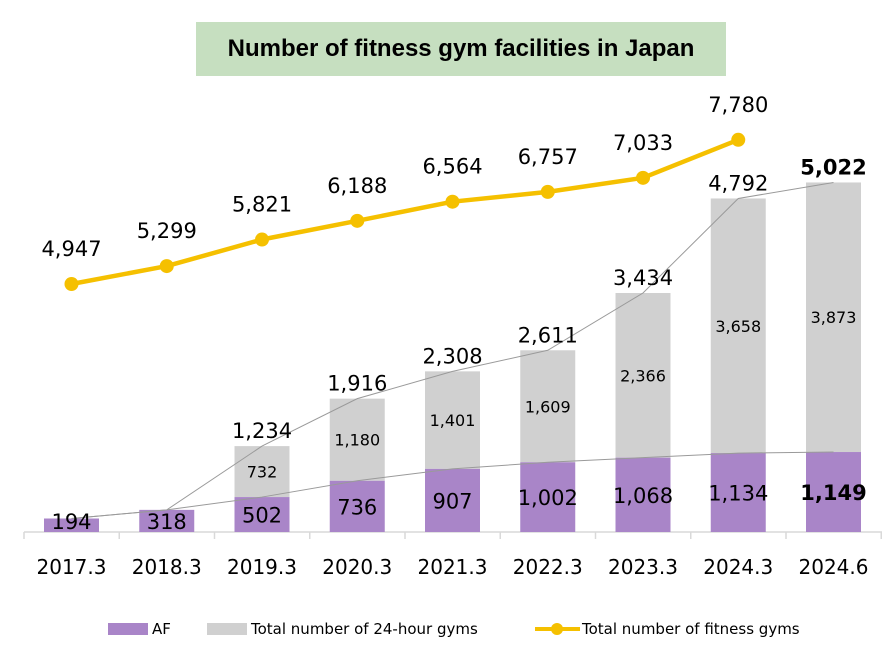  I want to click on x-tick-label: 2022.3, so click(548, 567).